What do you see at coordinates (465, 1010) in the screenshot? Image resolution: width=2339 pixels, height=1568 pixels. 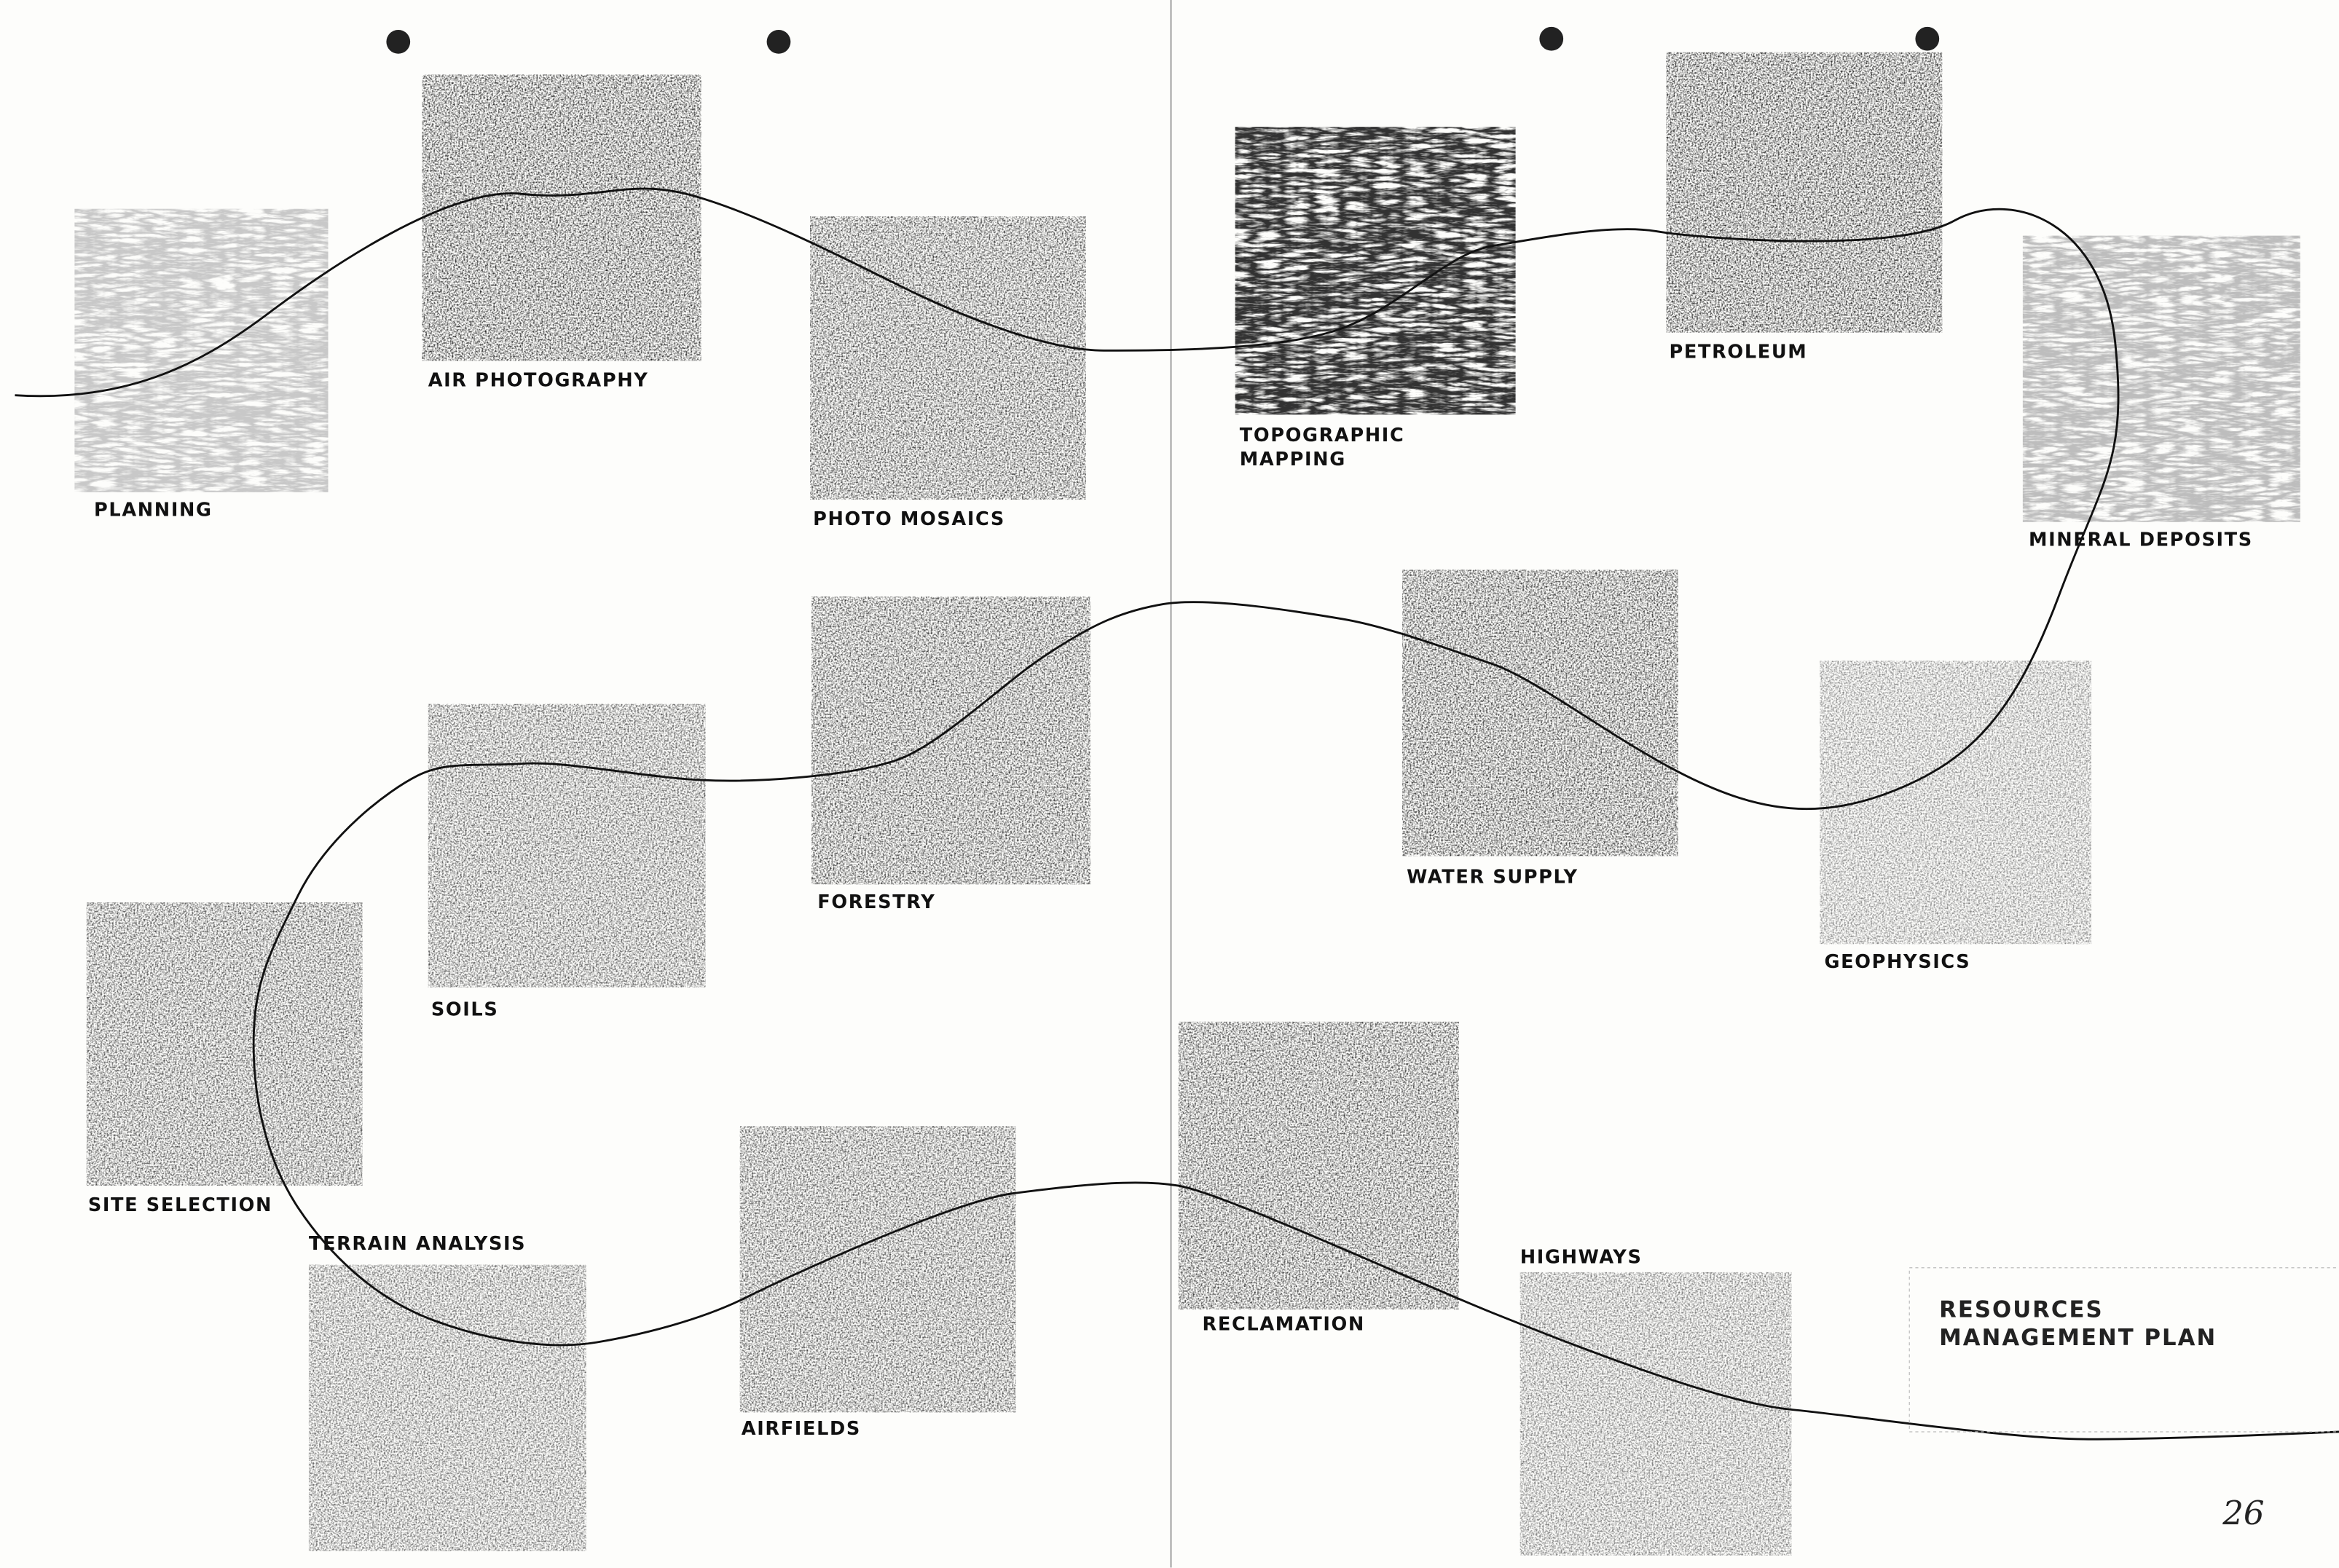 I see `caption: SOILS` at bounding box center [465, 1010].